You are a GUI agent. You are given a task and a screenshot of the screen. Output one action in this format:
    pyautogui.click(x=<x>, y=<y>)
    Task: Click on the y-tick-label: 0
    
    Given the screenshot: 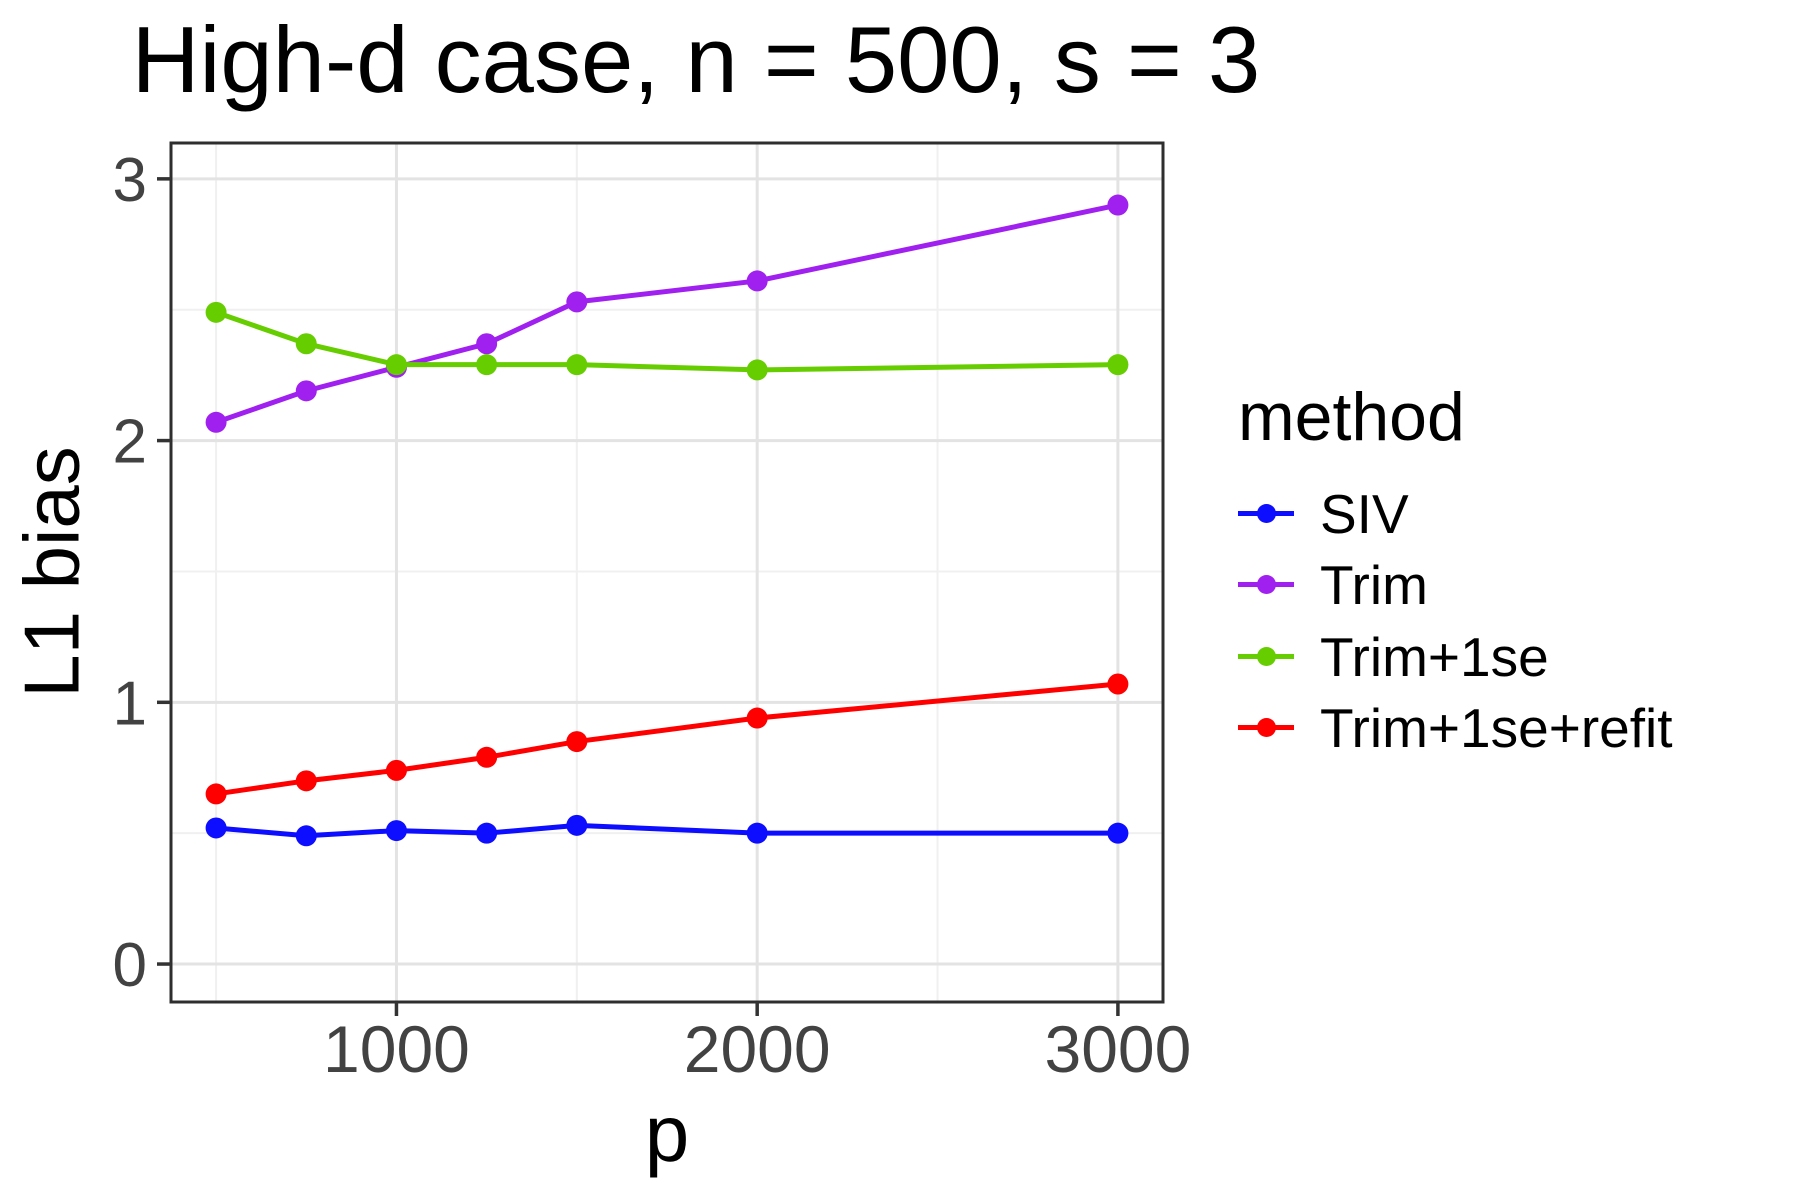 What is the action you would take?
    pyautogui.click(x=130, y=965)
    